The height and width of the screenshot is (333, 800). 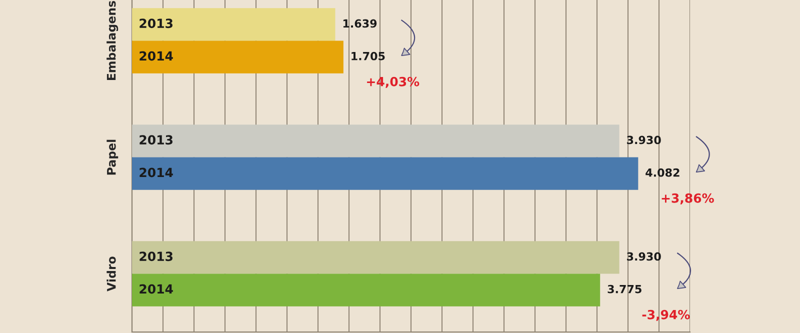 I want to click on data-label: 1.639, so click(x=360, y=23).